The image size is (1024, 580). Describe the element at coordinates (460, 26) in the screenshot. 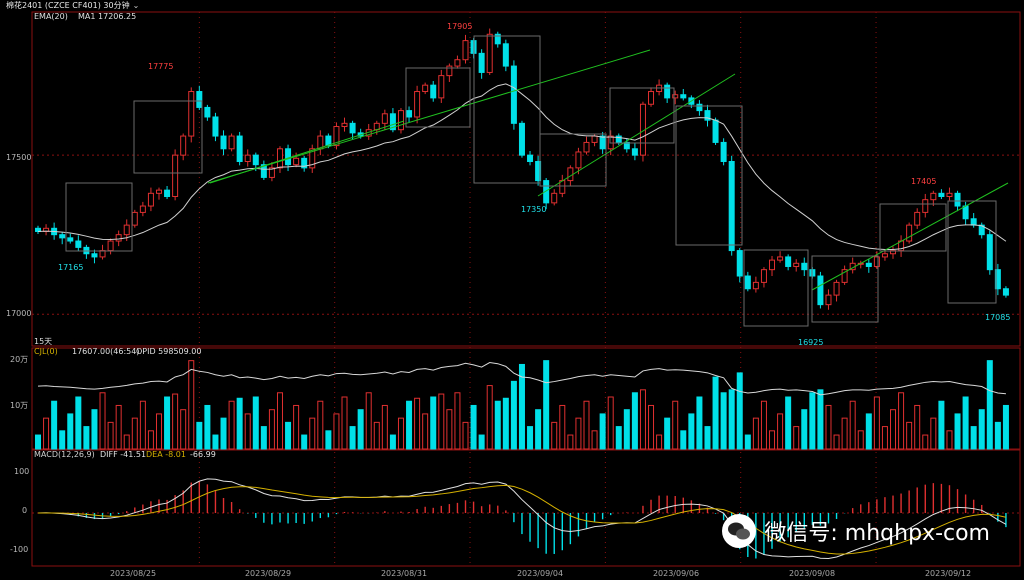

I see `high-annotation: 17905` at that location.